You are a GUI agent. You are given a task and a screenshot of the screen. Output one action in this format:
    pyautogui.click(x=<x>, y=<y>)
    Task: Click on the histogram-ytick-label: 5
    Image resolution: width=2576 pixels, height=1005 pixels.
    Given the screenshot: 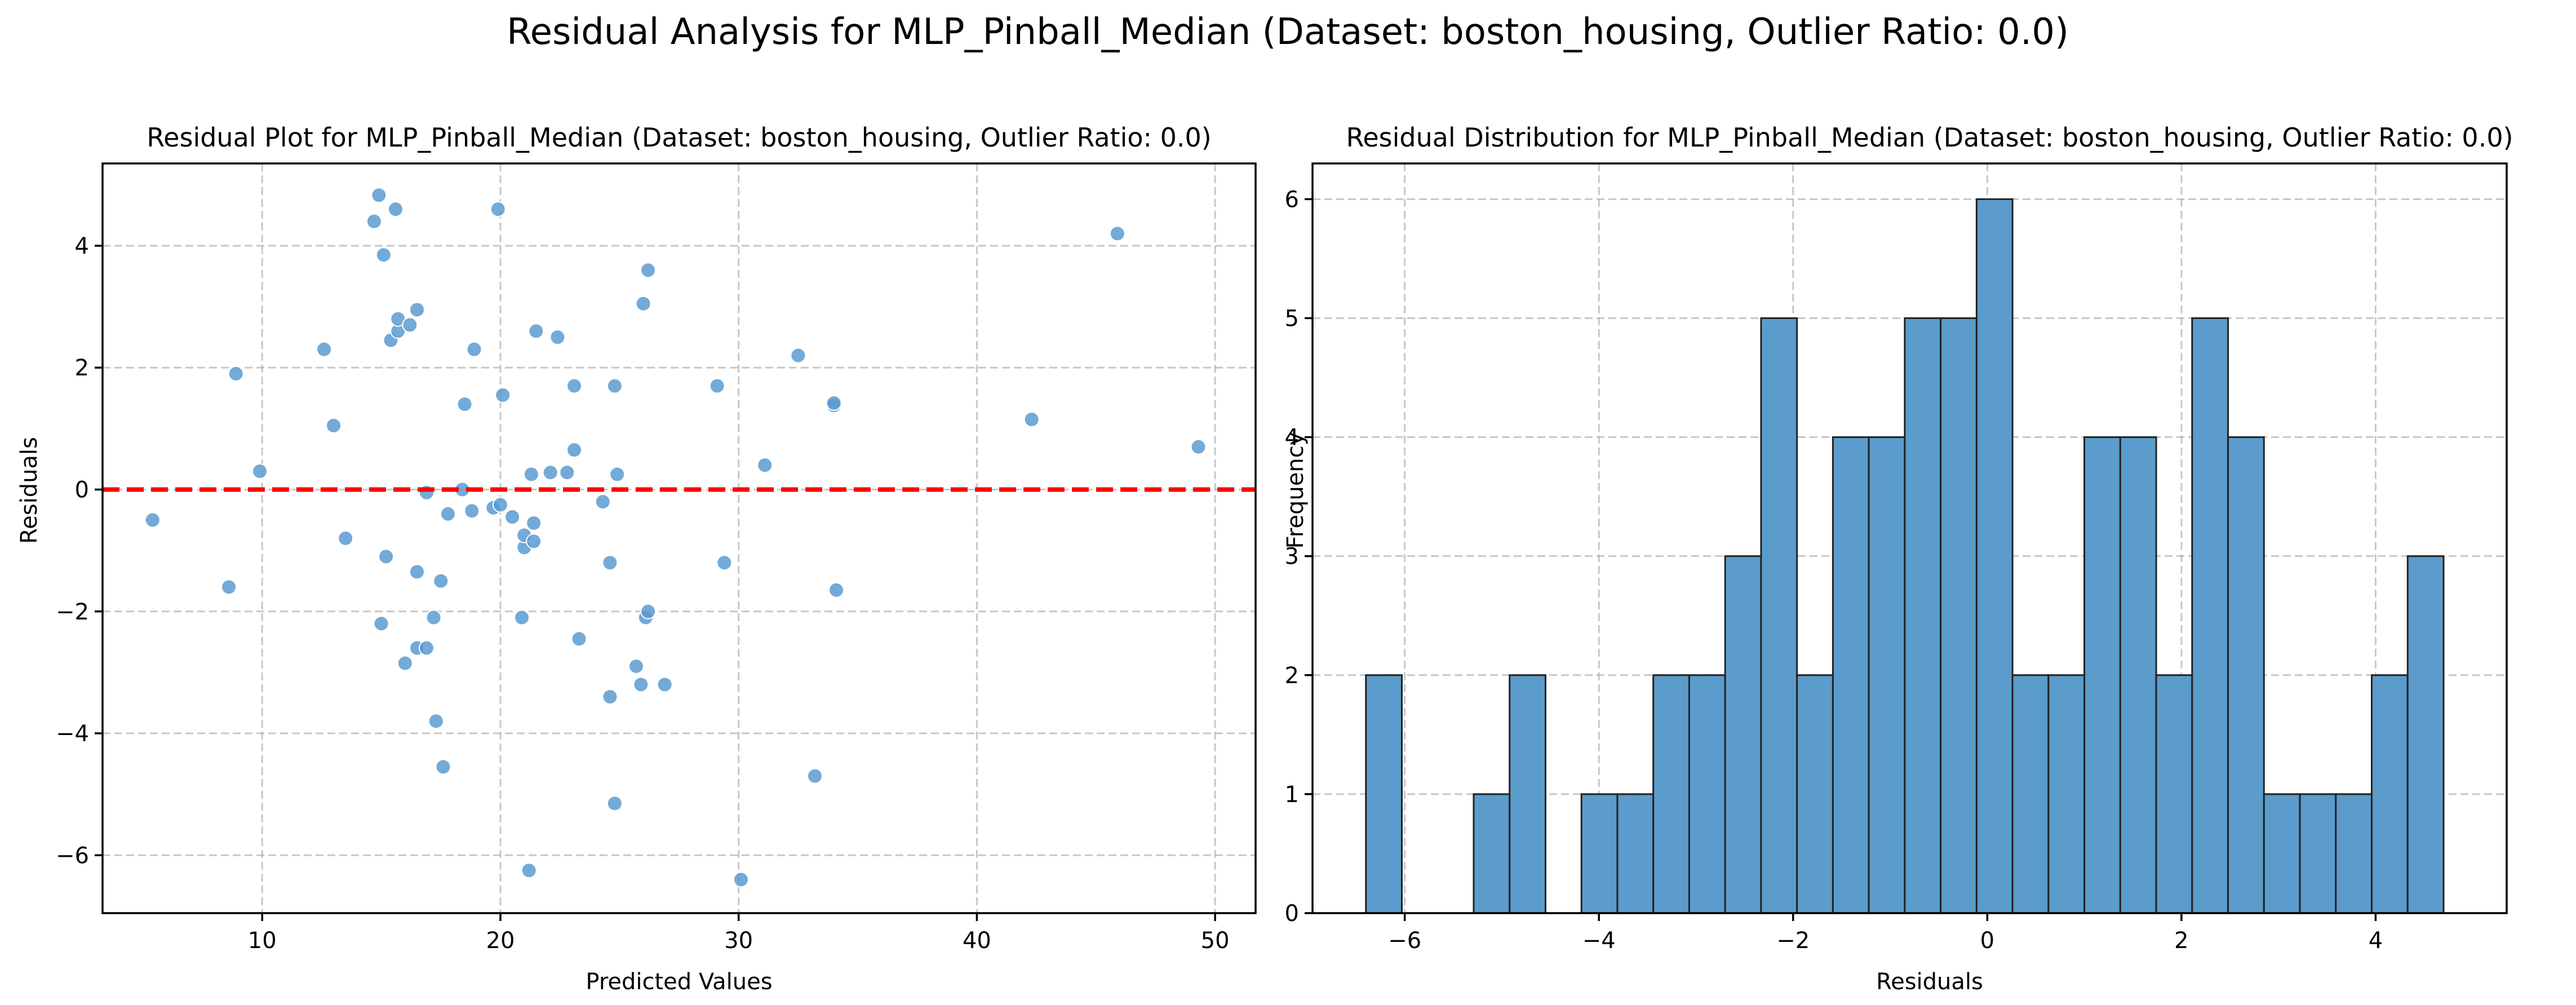 What is the action you would take?
    pyautogui.click(x=1292, y=319)
    